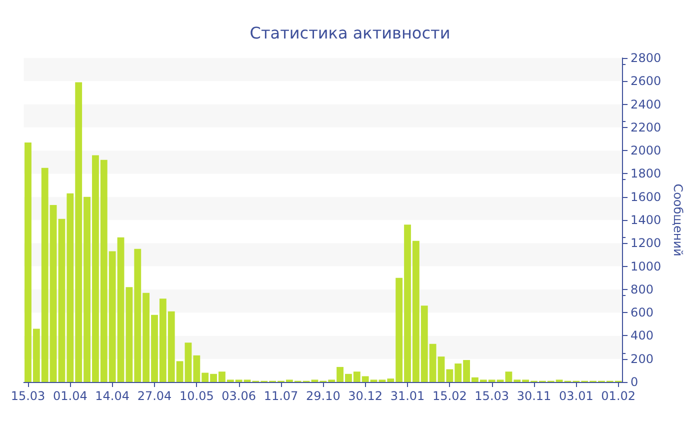  What do you see at coordinates (239, 396) in the screenshot?
I see `x-tick-label: 03.06` at bounding box center [239, 396].